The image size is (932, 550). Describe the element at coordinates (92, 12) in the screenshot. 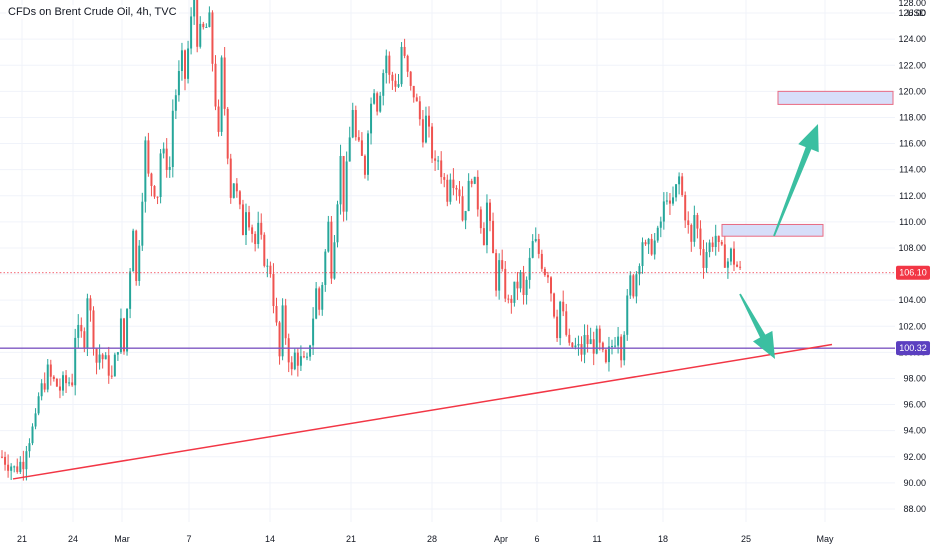

I see `chart-title: CFDs on Brent Crude Oil, 4h, TVC` at that location.